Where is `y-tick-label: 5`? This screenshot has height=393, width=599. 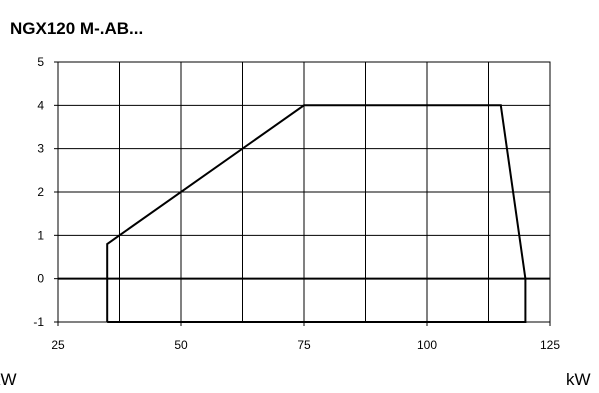
y-tick-label: 5 is located at coordinates (40, 62).